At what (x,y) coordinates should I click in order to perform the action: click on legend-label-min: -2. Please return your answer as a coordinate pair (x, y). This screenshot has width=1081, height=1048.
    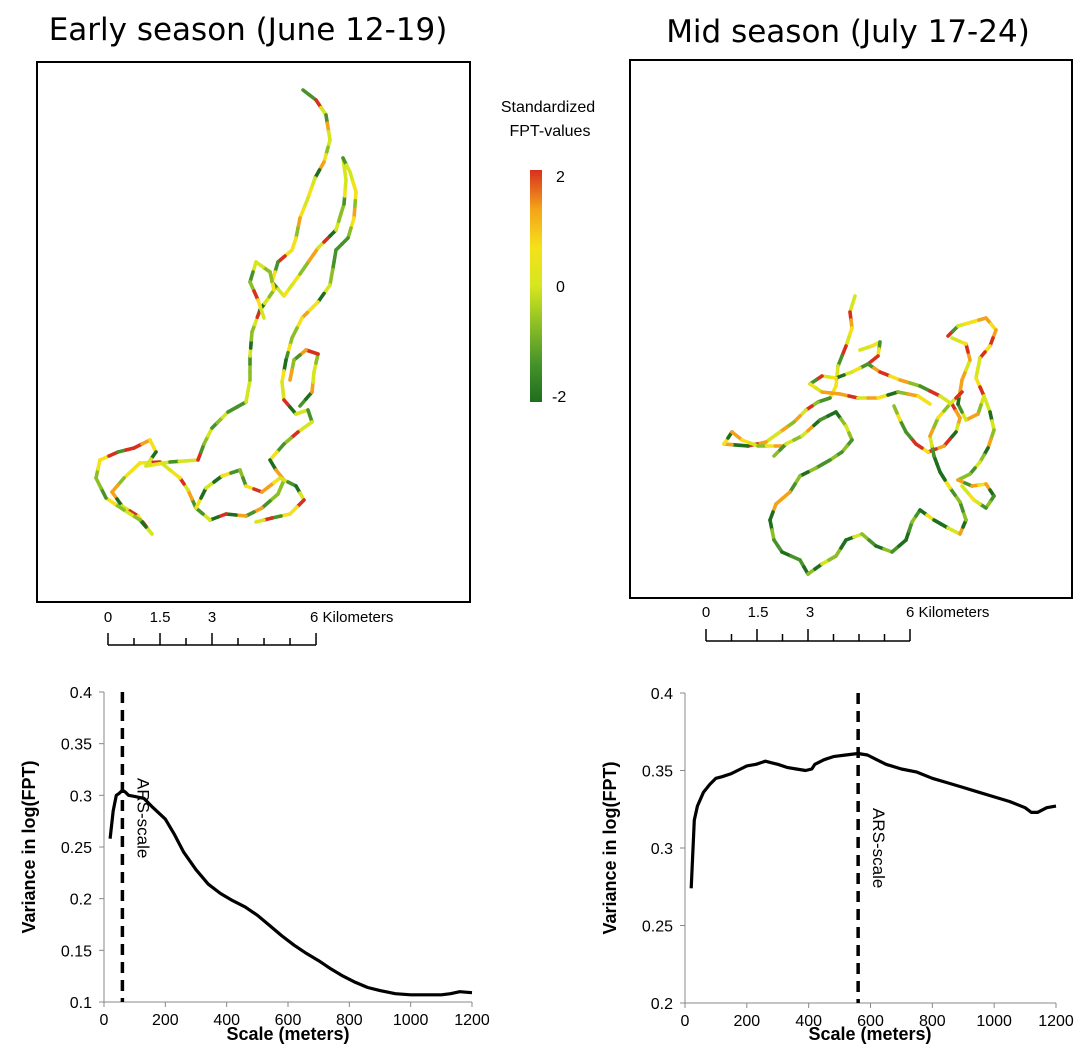
    Looking at the image, I should click on (559, 397).